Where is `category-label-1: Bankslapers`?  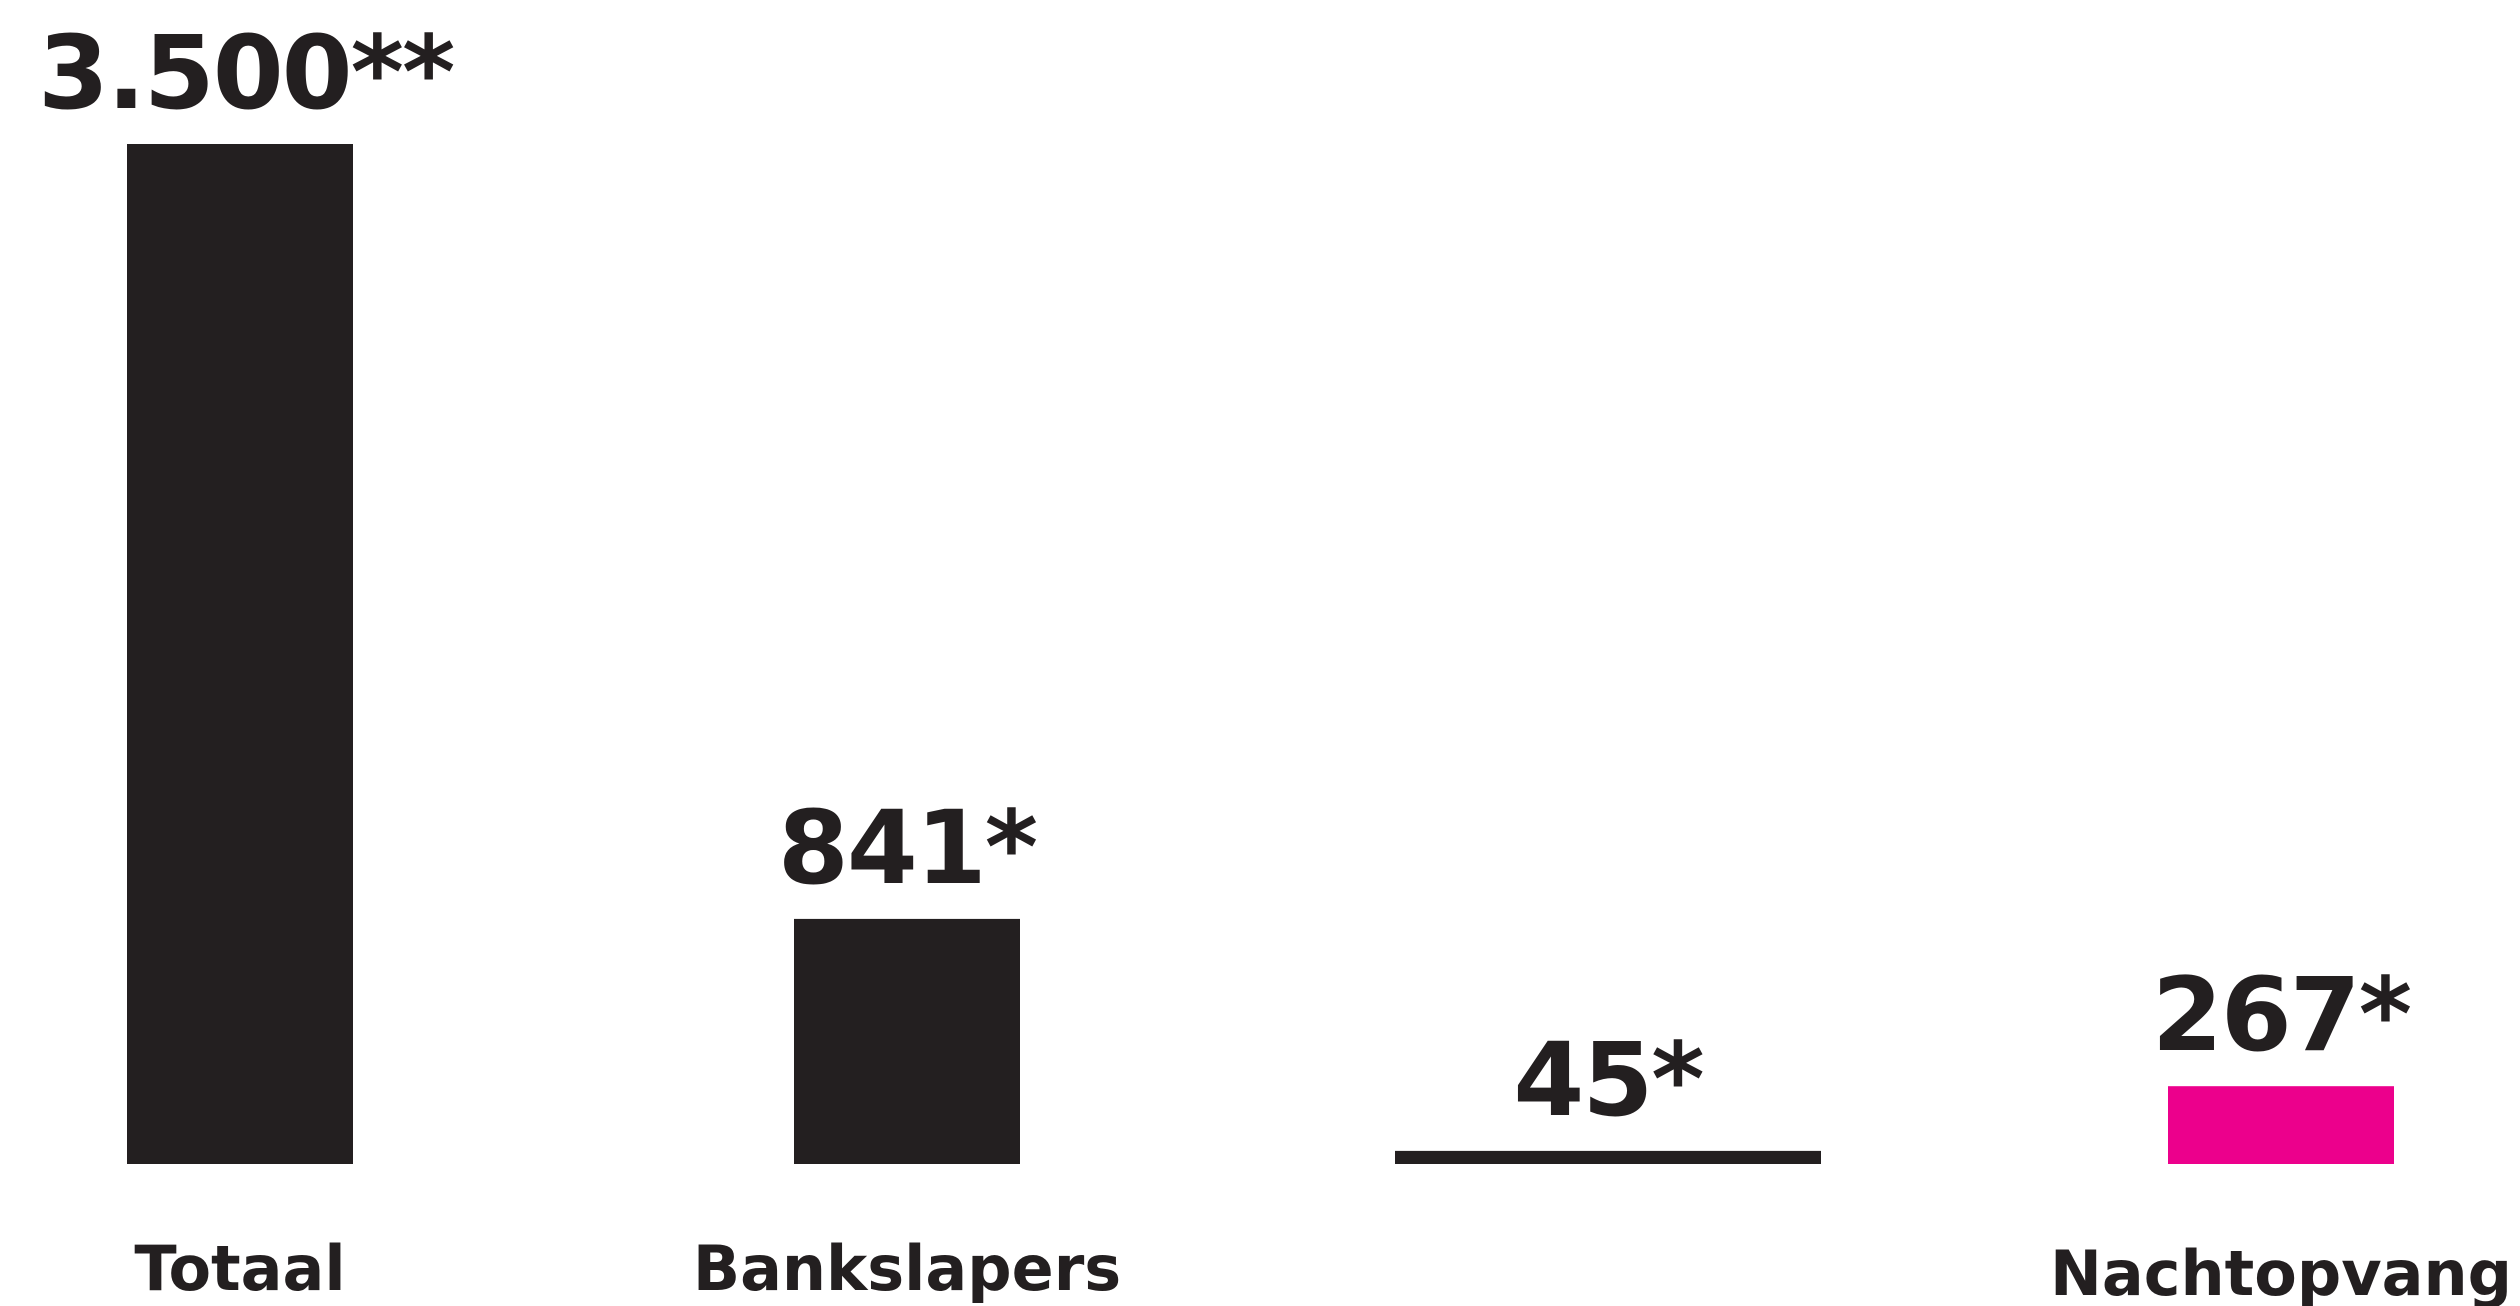
category-label-1: Bankslapers is located at coordinates (907, 1268).